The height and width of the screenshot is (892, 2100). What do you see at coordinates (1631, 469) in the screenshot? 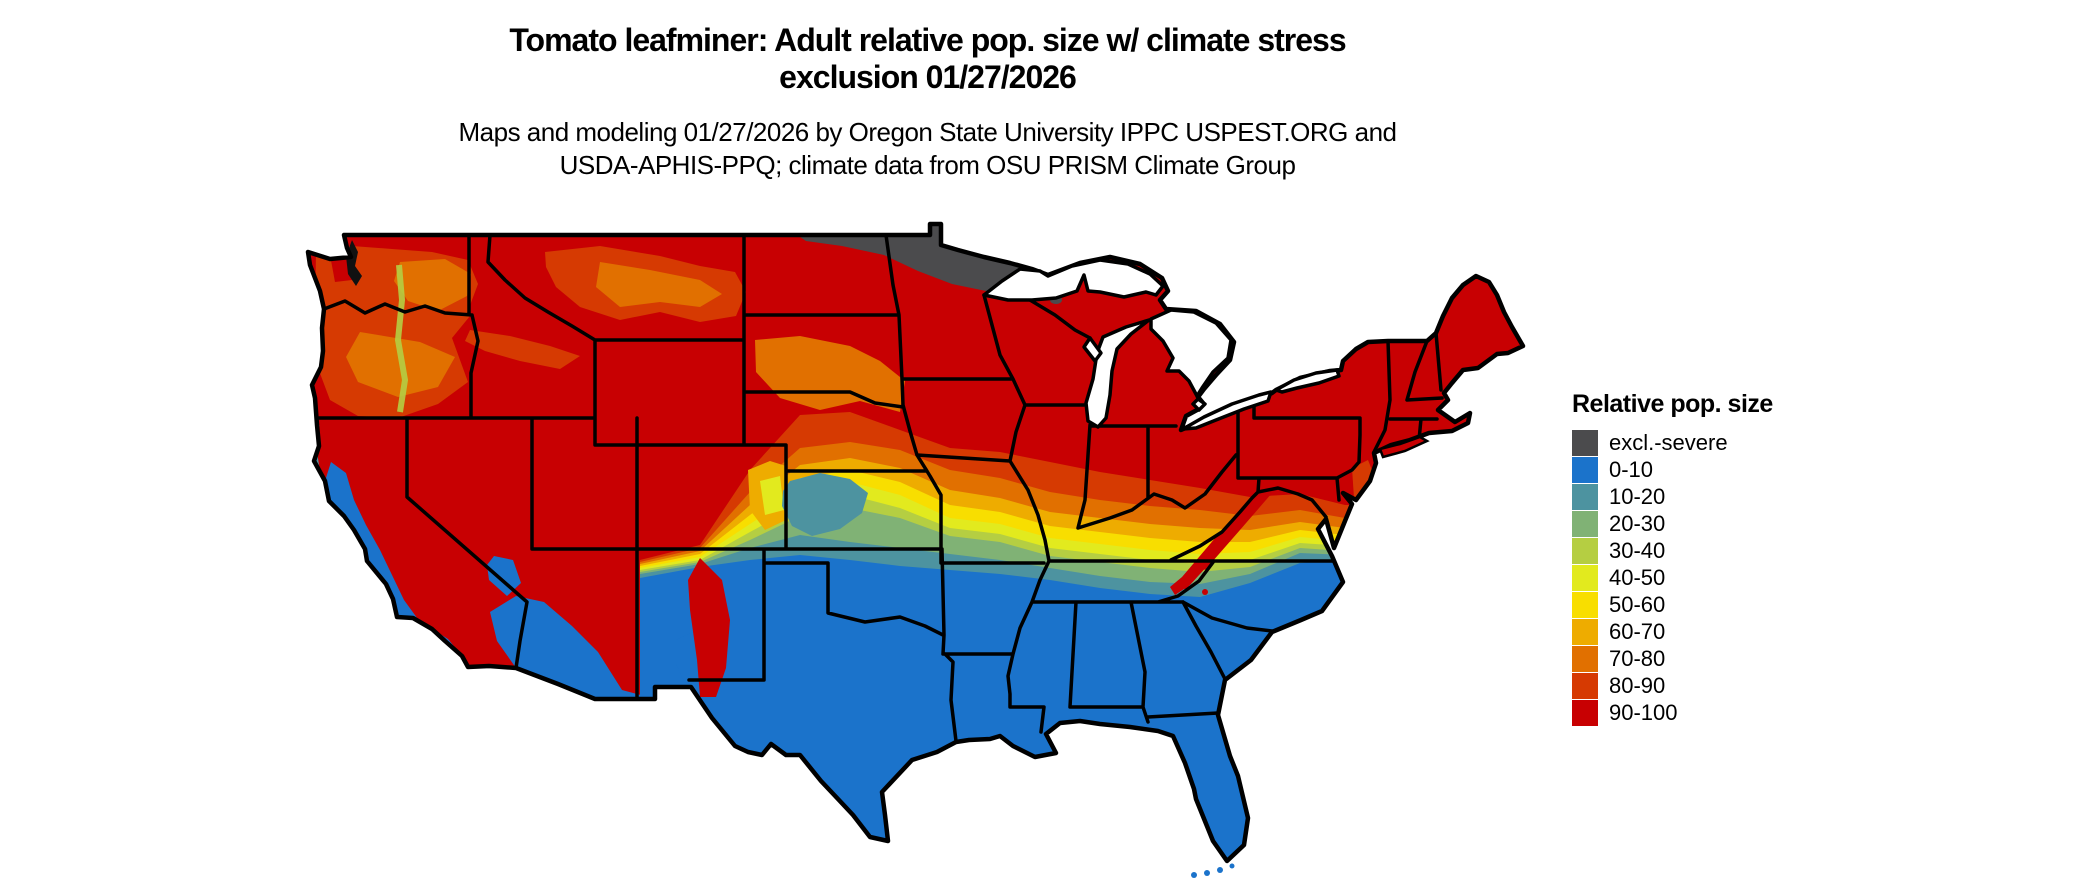
I see `legend-label: 0-10` at bounding box center [1631, 469].